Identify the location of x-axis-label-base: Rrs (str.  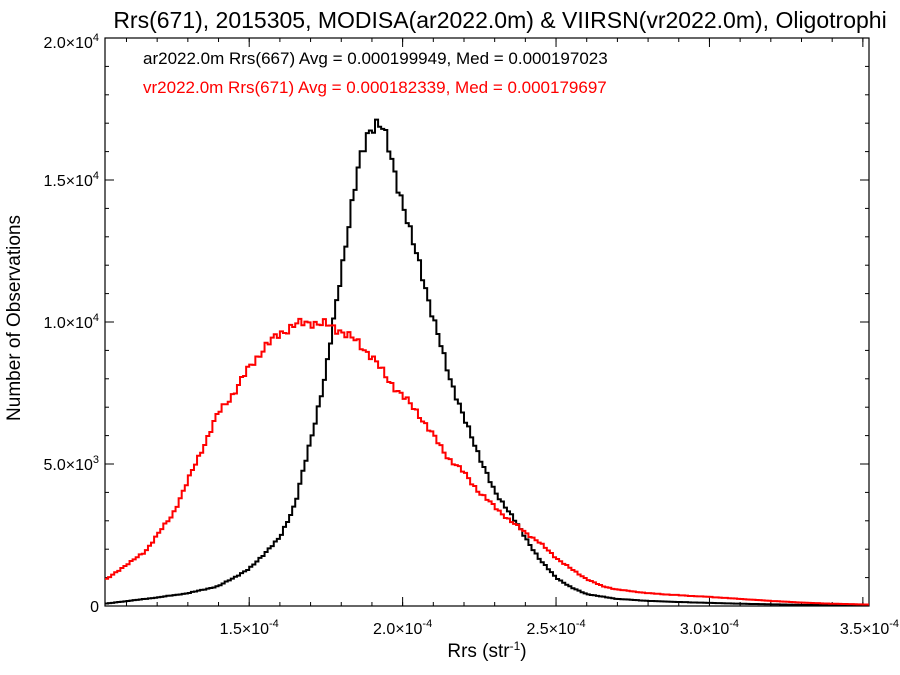
(478, 651).